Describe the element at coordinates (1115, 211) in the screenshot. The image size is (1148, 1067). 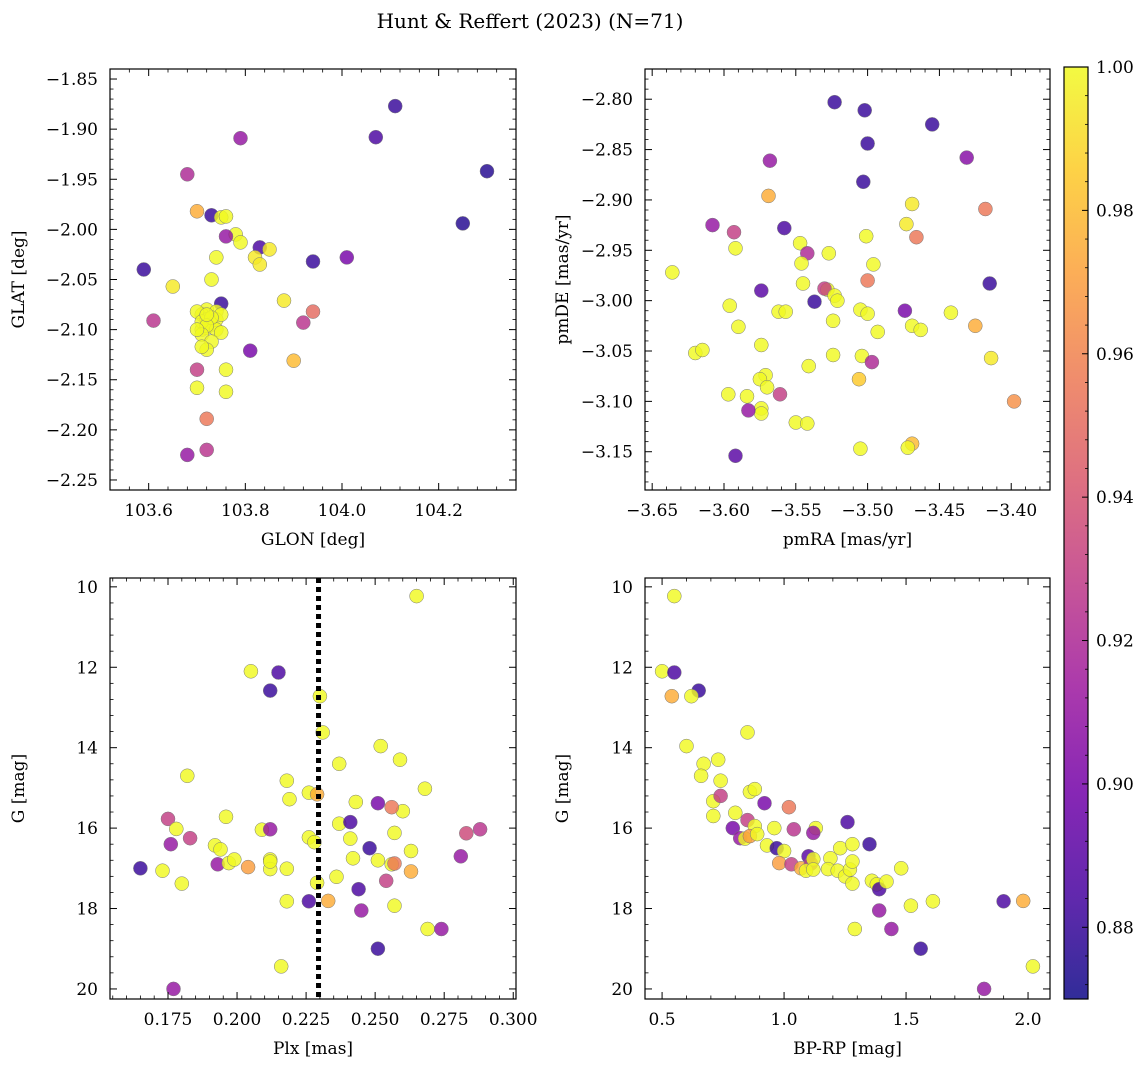
I see `colorbar-tick-label: 0.98` at that location.